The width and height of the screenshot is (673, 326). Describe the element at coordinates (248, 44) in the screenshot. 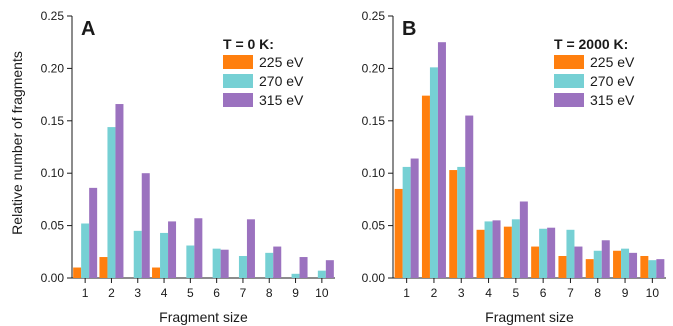

I see `legend-title: T = 0 K:` at that location.